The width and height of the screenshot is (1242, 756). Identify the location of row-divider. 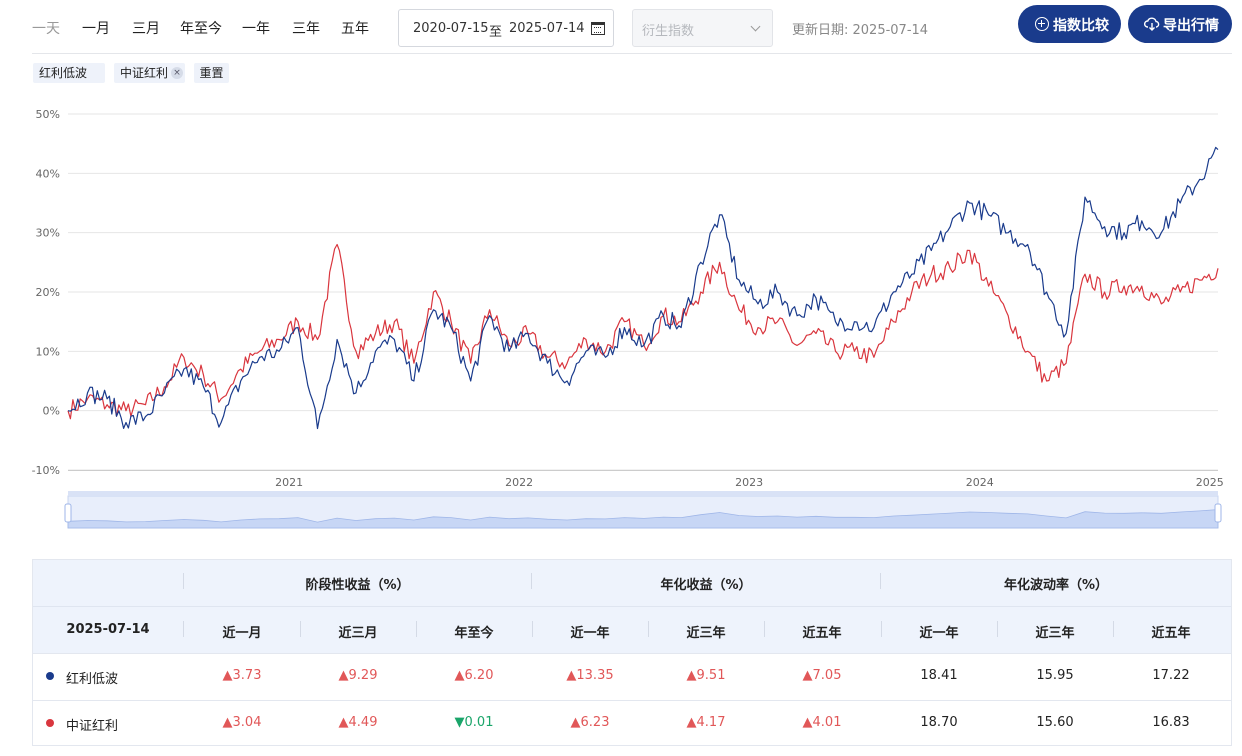
(632, 653).